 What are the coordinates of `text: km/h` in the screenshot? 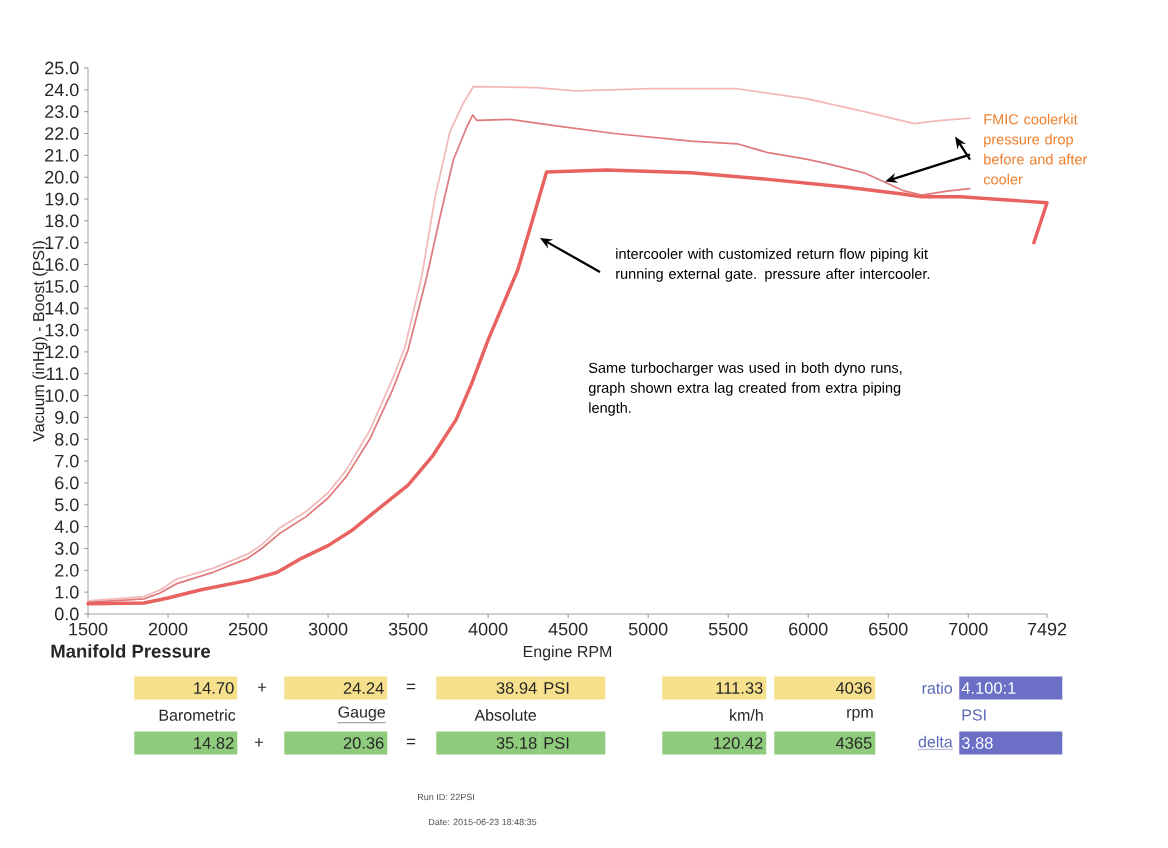 It's located at (746, 715).